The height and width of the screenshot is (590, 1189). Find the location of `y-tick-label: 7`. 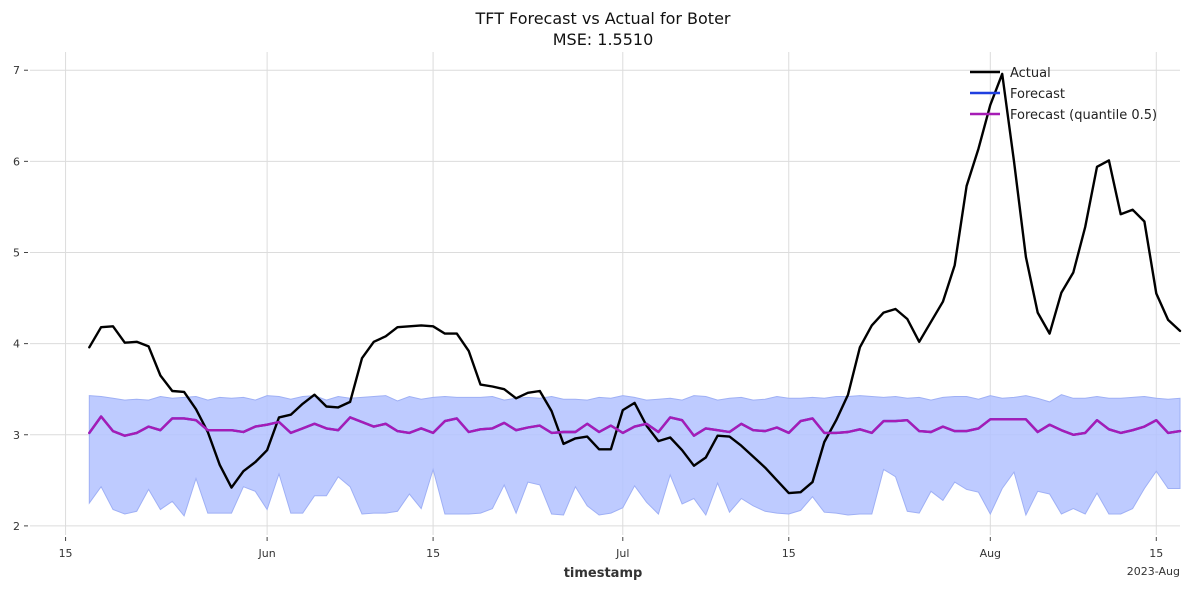

y-tick-label: 7 is located at coordinates (16, 70).